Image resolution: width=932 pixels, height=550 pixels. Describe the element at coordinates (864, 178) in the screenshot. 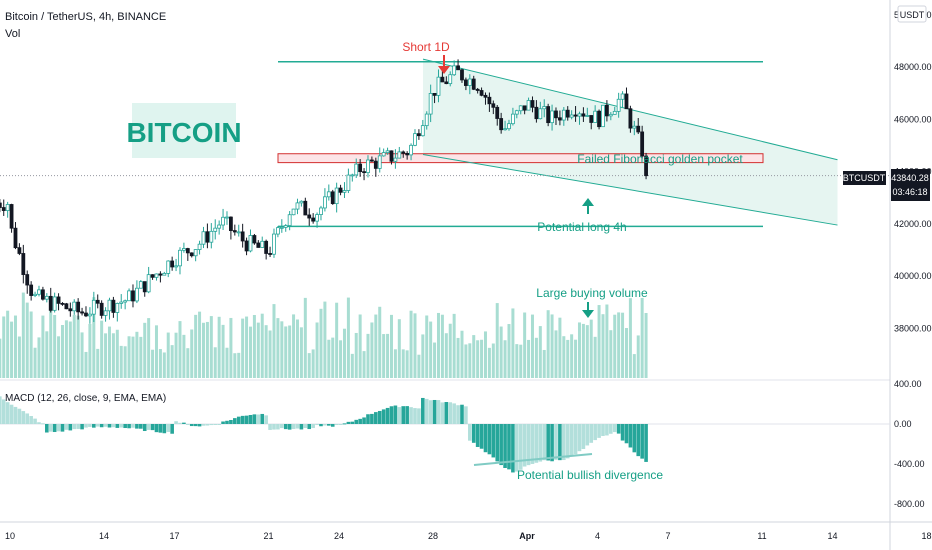

I see `pair-label: BTCUSDT` at that location.